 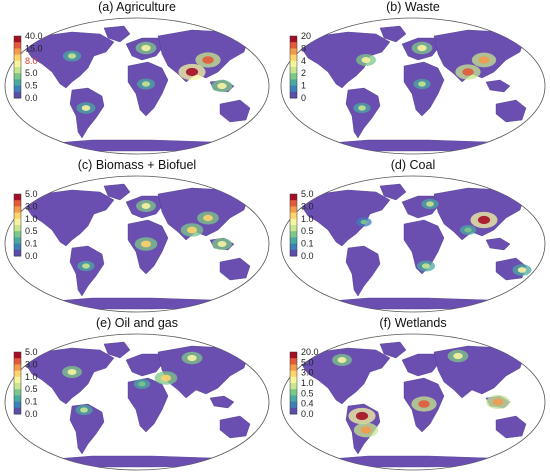 I want to click on panel-d-map: 5.0 3.0 1.0 0.5 0.1 0.0, so click(x=413, y=244).